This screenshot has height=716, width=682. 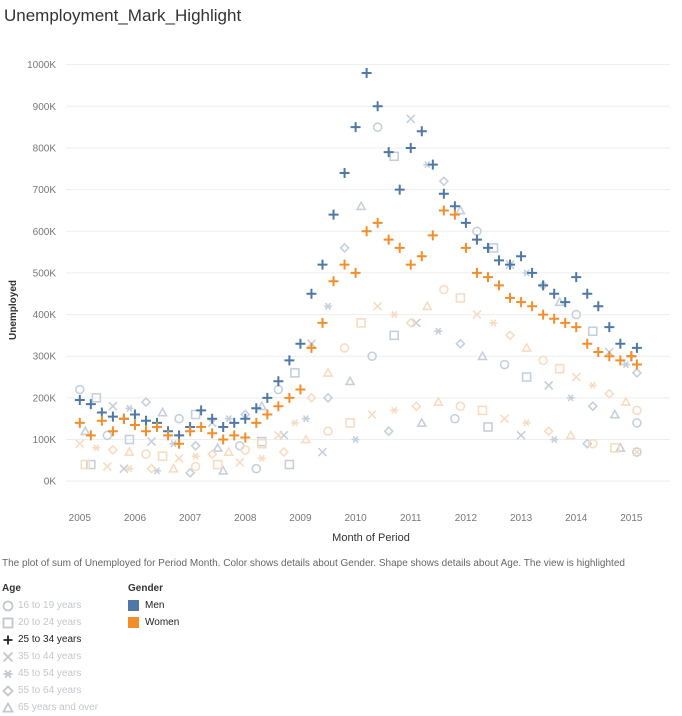 What do you see at coordinates (153, 622) in the screenshot?
I see `gender-legend-item: Women` at bounding box center [153, 622].